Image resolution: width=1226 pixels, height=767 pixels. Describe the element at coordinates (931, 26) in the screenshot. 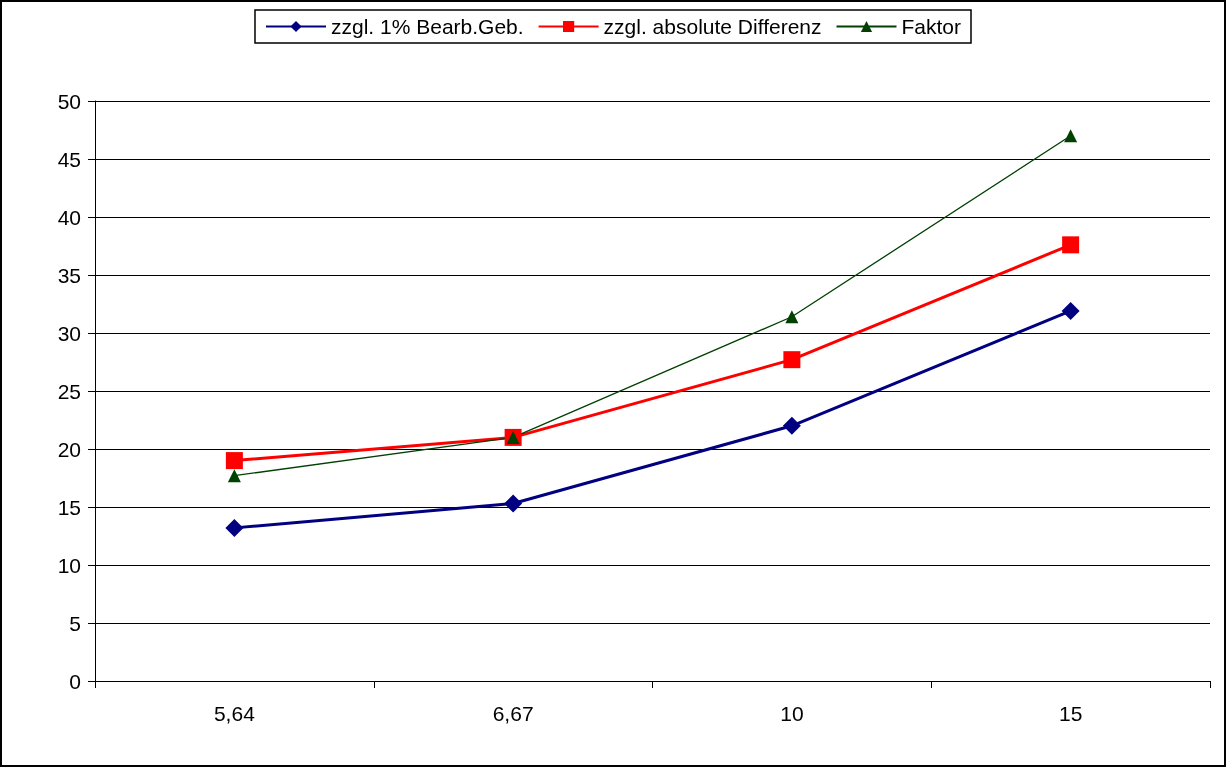

I see `legend-label: Faktor` at that location.